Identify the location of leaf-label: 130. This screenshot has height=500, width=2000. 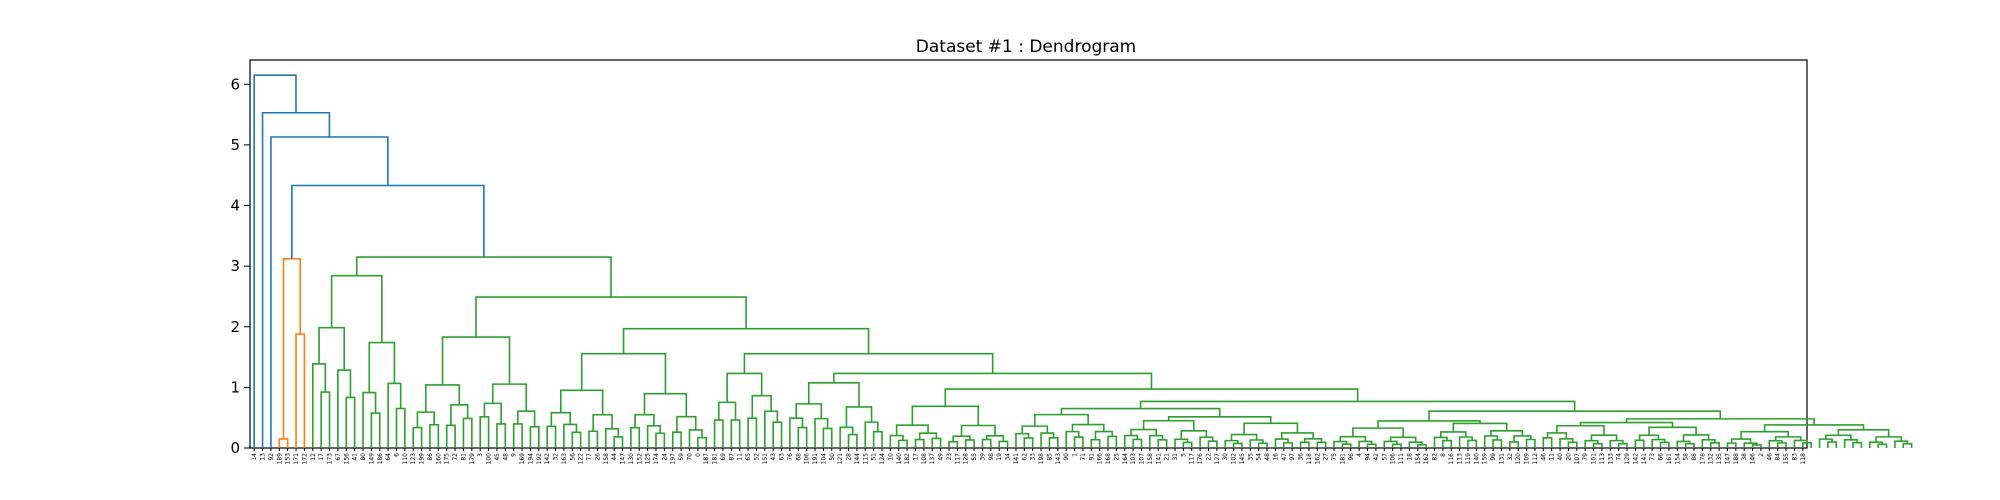
(631, 459).